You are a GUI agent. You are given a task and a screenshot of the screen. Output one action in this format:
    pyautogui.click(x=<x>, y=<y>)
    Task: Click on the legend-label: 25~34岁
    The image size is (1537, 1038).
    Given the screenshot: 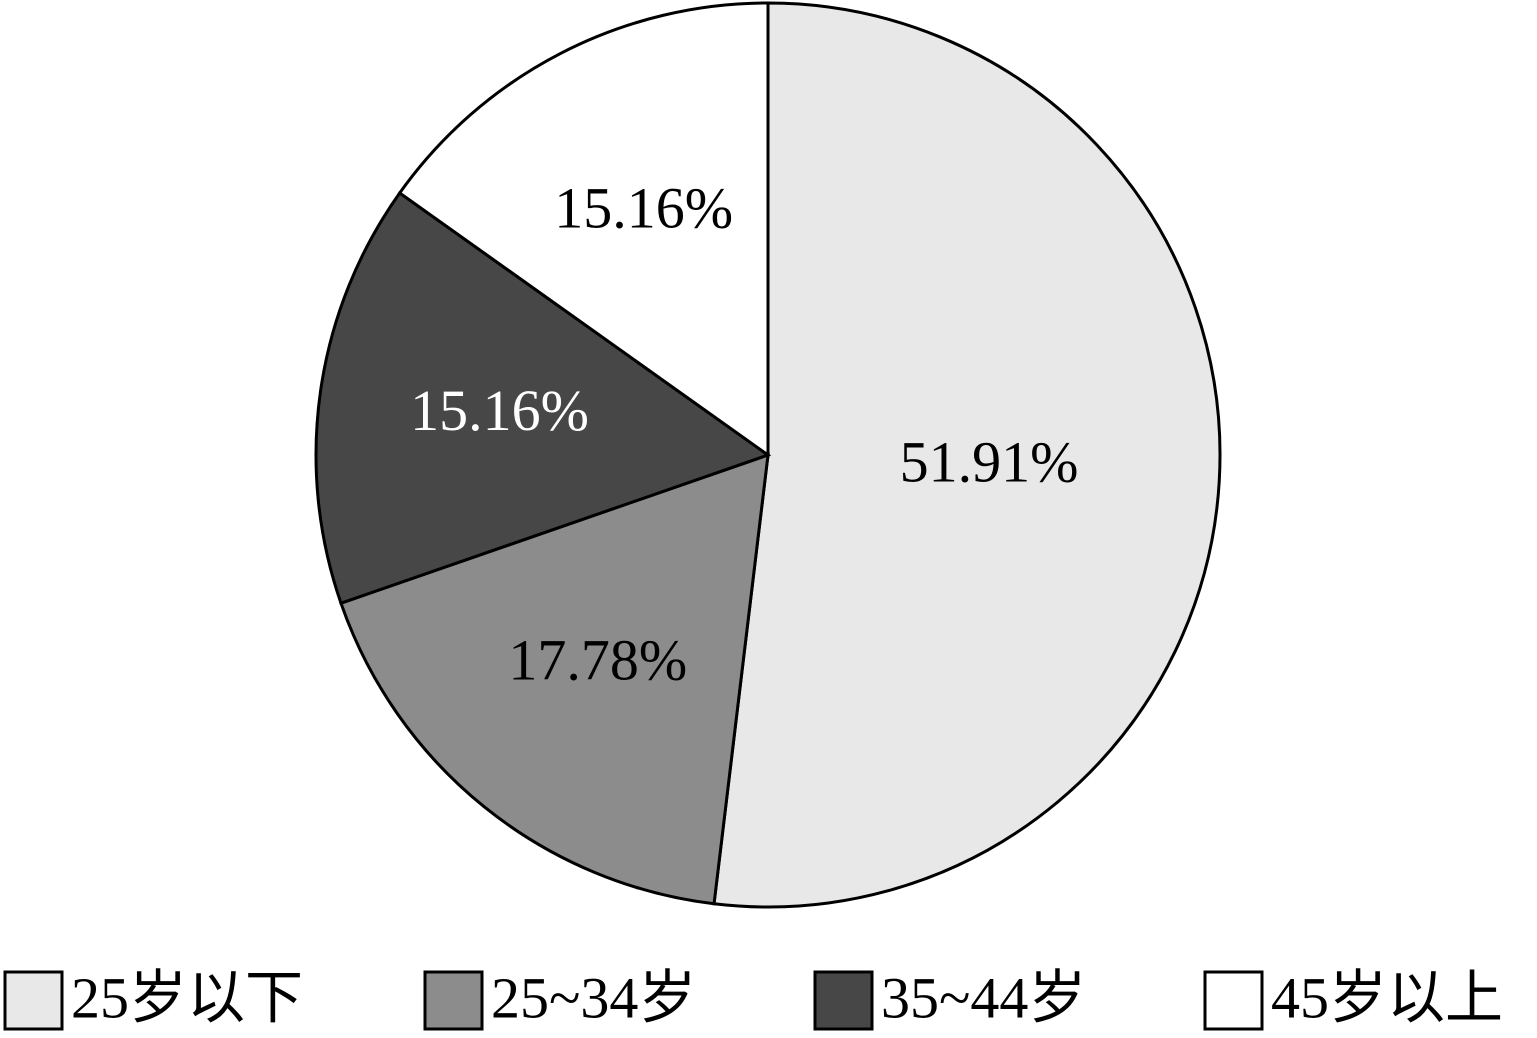 What is the action you would take?
    pyautogui.click(x=593, y=997)
    